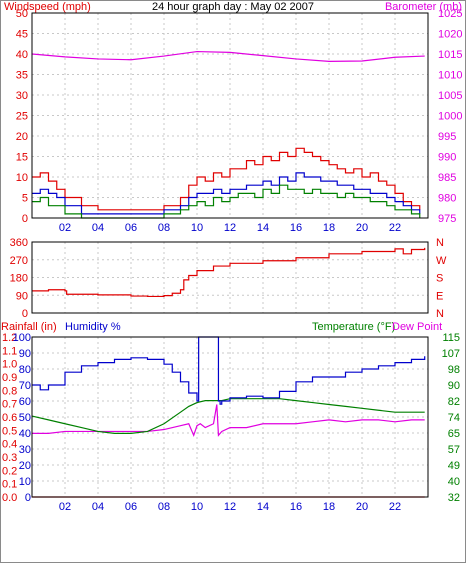 This screenshot has height=563, width=466. Describe the element at coordinates (19, 279) in the screenshot. I see `direction-tick-label: 180` at that location.